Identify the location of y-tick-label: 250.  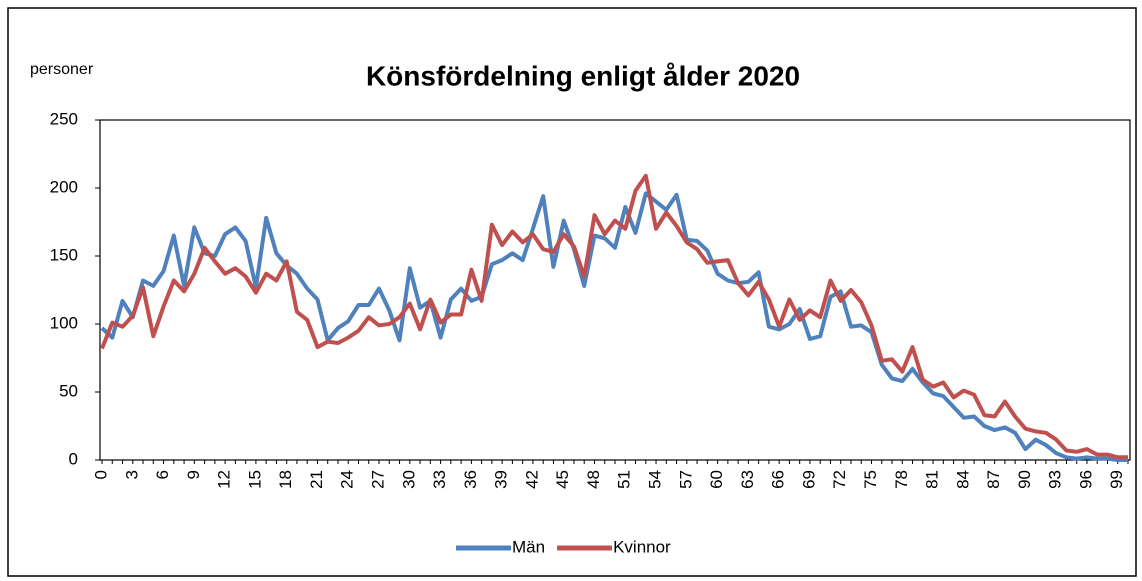
(64, 118).